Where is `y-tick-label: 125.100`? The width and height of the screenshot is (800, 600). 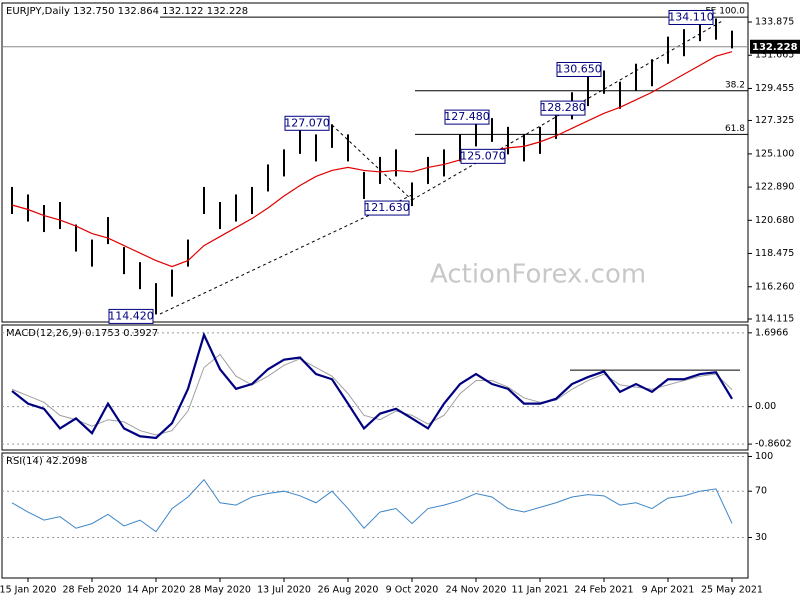 y-tick-label: 125.100 is located at coordinates (774, 153).